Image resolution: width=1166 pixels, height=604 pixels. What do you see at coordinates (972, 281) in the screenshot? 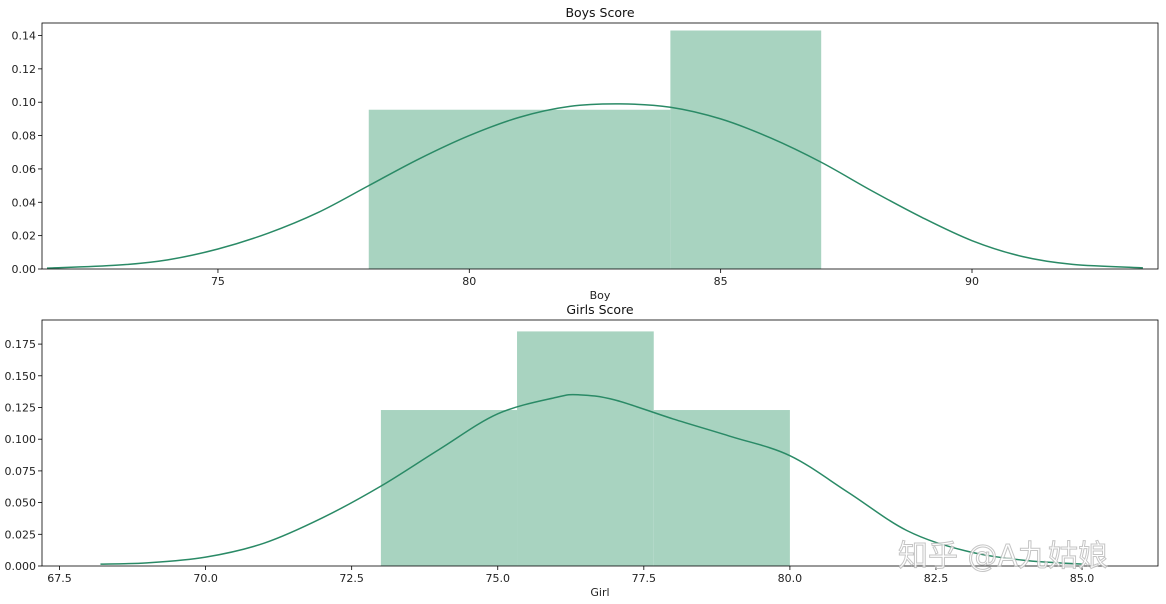
I see `boys-x-tick-label: 90` at bounding box center [972, 281].